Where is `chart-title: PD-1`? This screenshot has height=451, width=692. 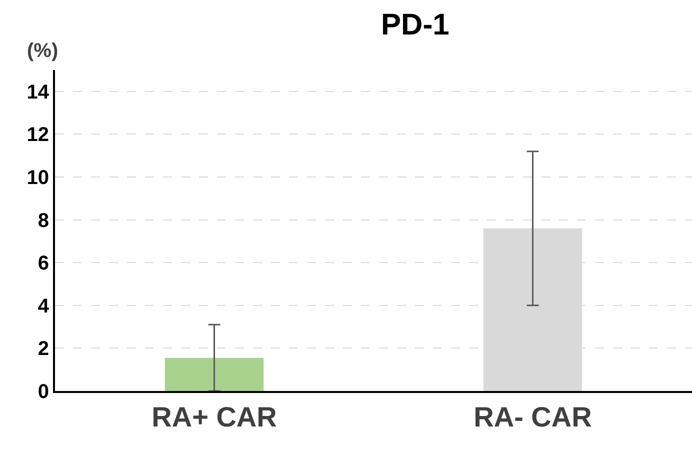 chart-title: PD-1 is located at coordinates (415, 25).